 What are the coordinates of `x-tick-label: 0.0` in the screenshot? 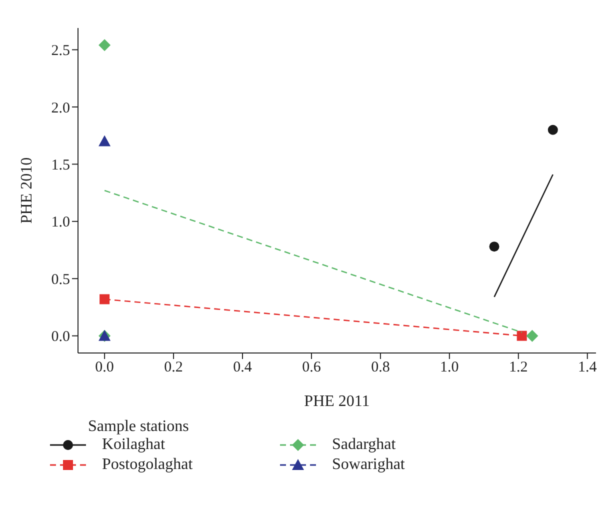 It's located at (104, 368).